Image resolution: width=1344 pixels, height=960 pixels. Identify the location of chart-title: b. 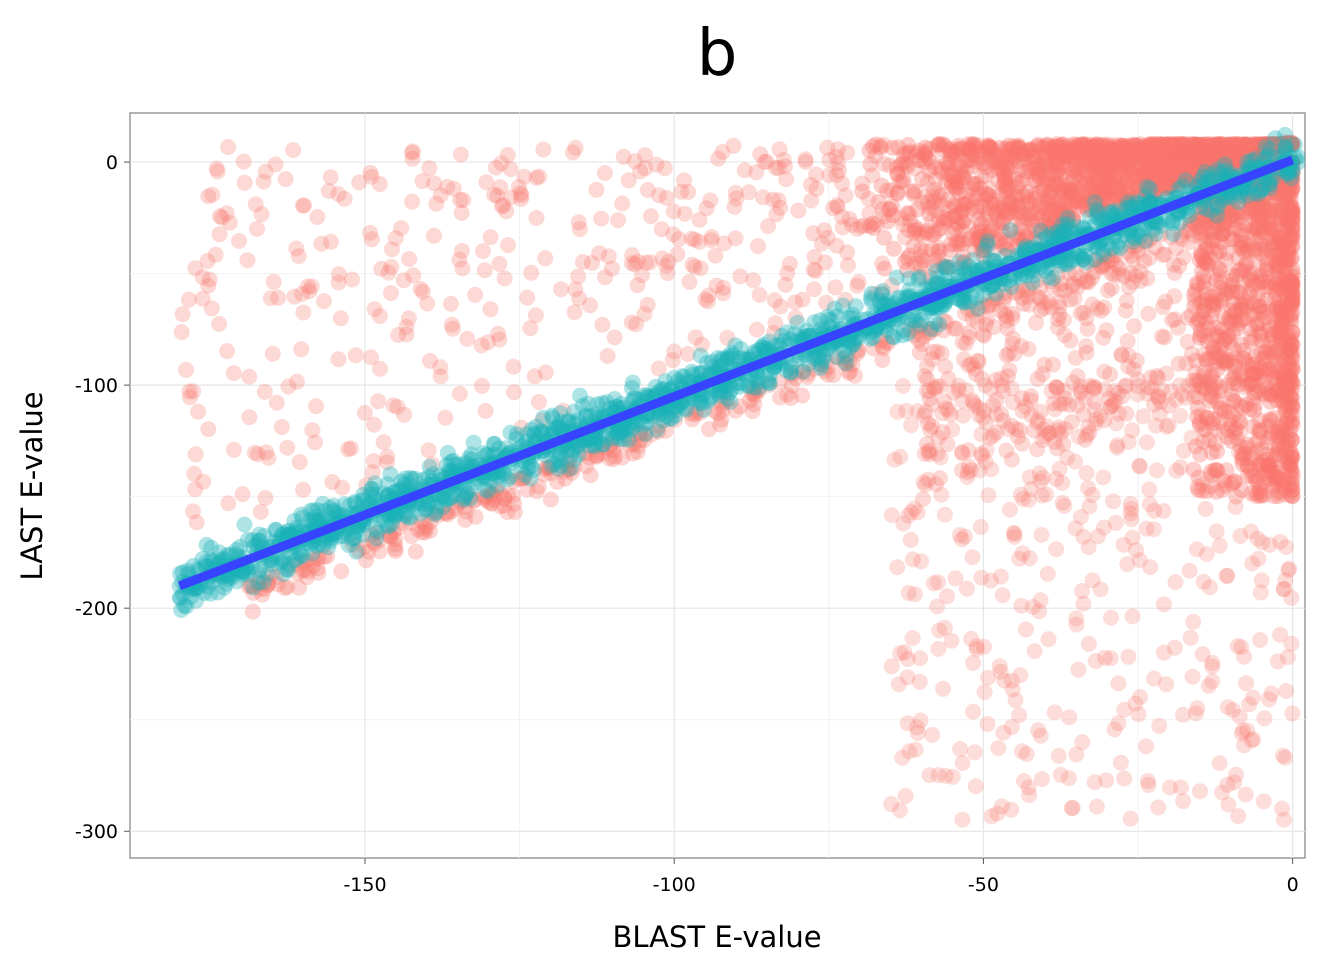
(717, 54).